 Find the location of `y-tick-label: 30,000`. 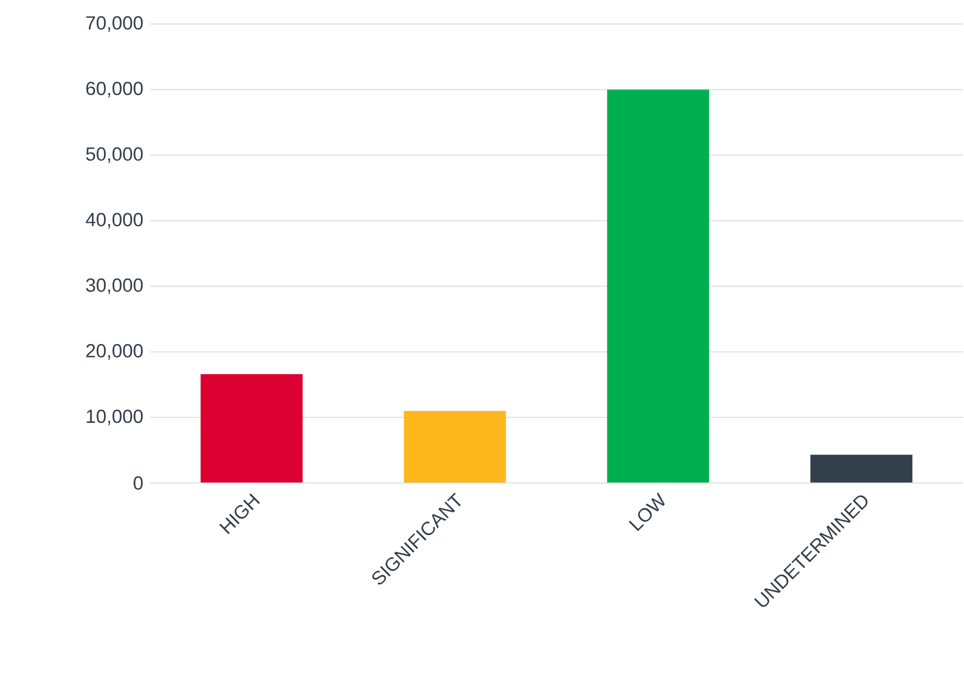

y-tick-label: 30,000 is located at coordinates (114, 286).